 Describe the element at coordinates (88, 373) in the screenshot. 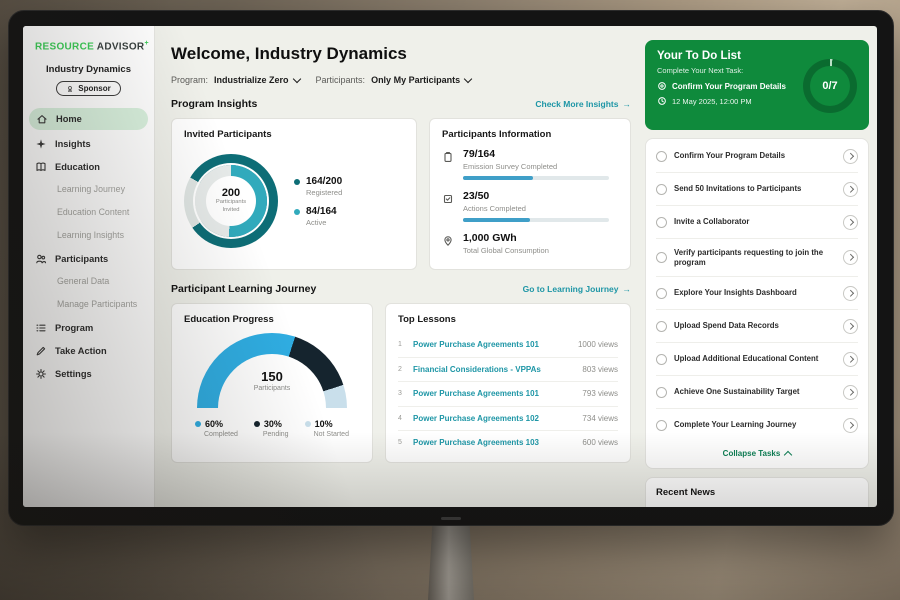

I see `sidebar-item-settings: Settings` at that location.